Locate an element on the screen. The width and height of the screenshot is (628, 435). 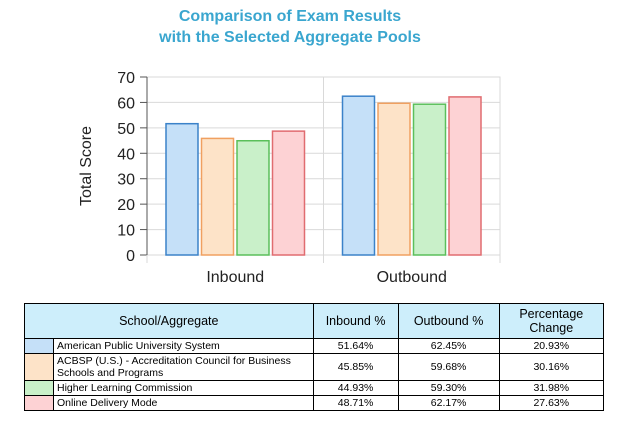
legend-swatch-acbsp is located at coordinates (39, 367).